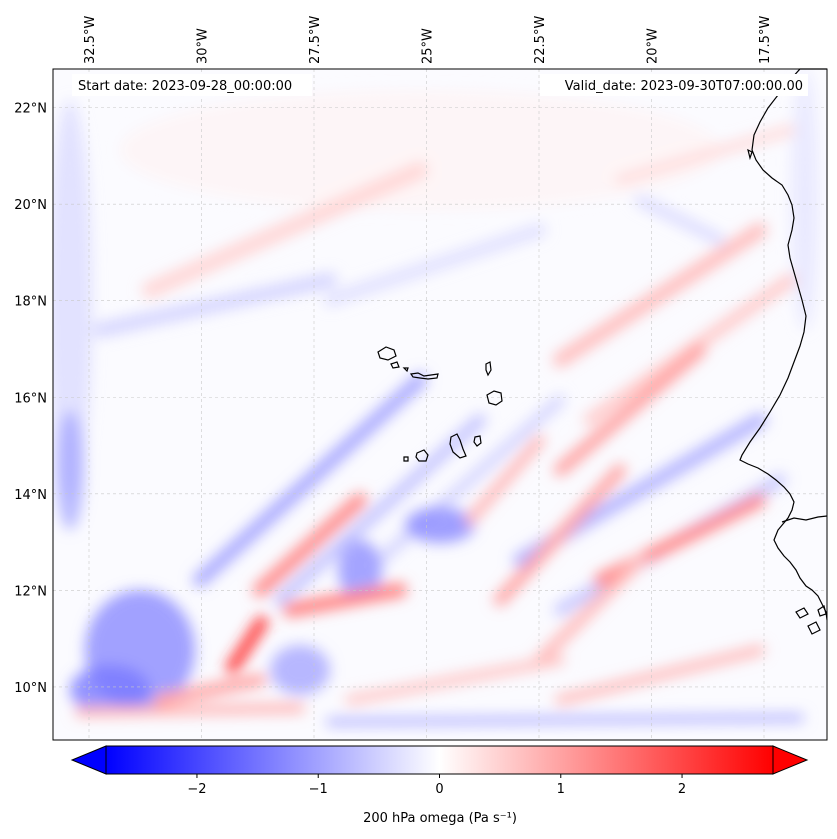 The height and width of the screenshot is (839, 837). Describe the element at coordinates (395, 365) in the screenshot. I see `island-sao-vicente` at that location.